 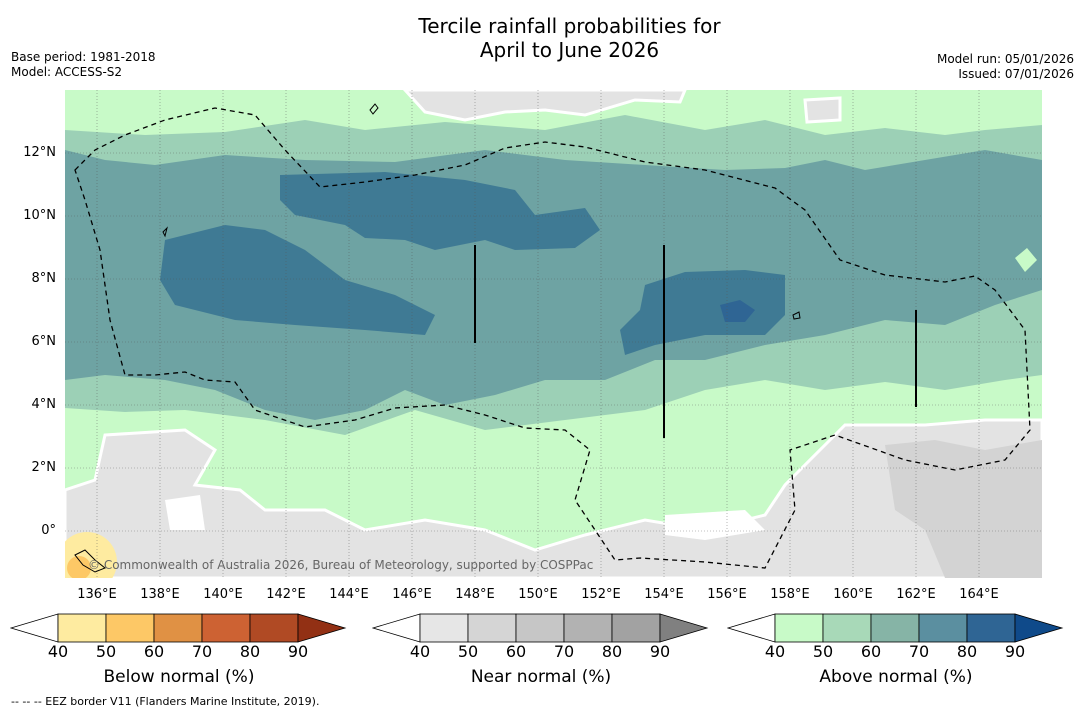 What do you see at coordinates (97, 594) in the screenshot?
I see `lon-label: 136°E` at bounding box center [97, 594].